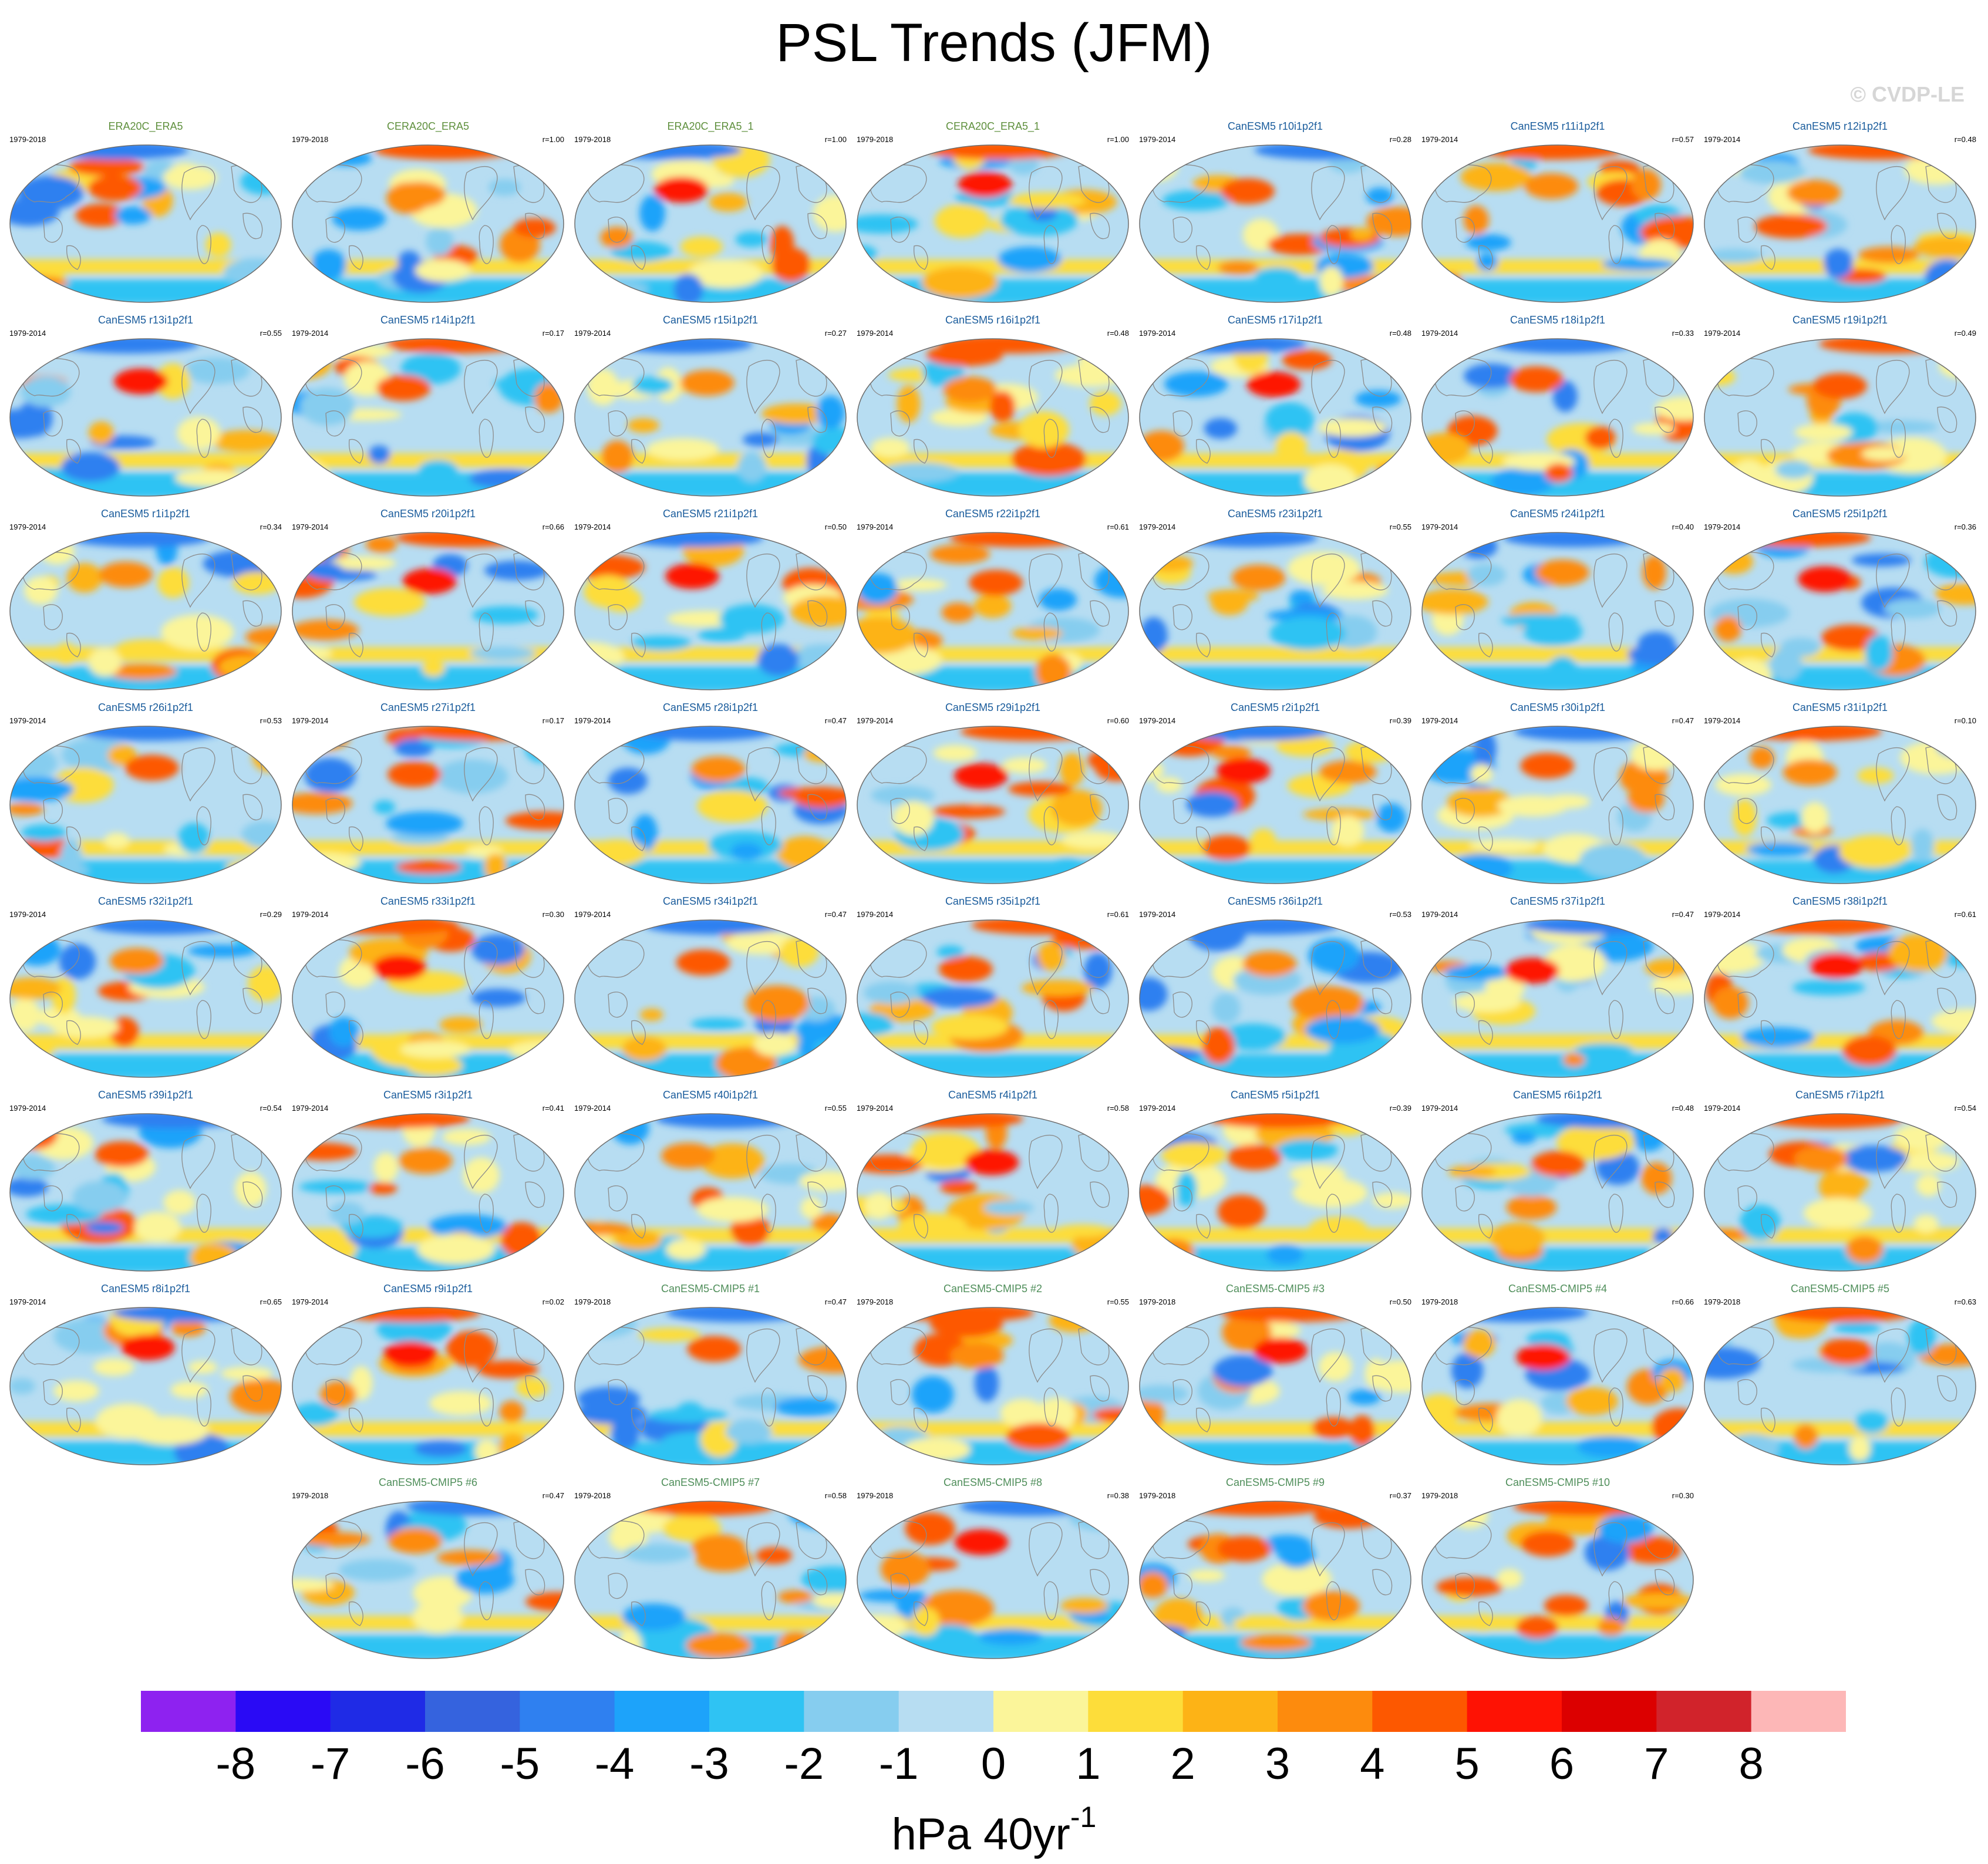  What do you see at coordinates (1089, 1764) in the screenshot?
I see `colorbar-tick: 1` at bounding box center [1089, 1764].